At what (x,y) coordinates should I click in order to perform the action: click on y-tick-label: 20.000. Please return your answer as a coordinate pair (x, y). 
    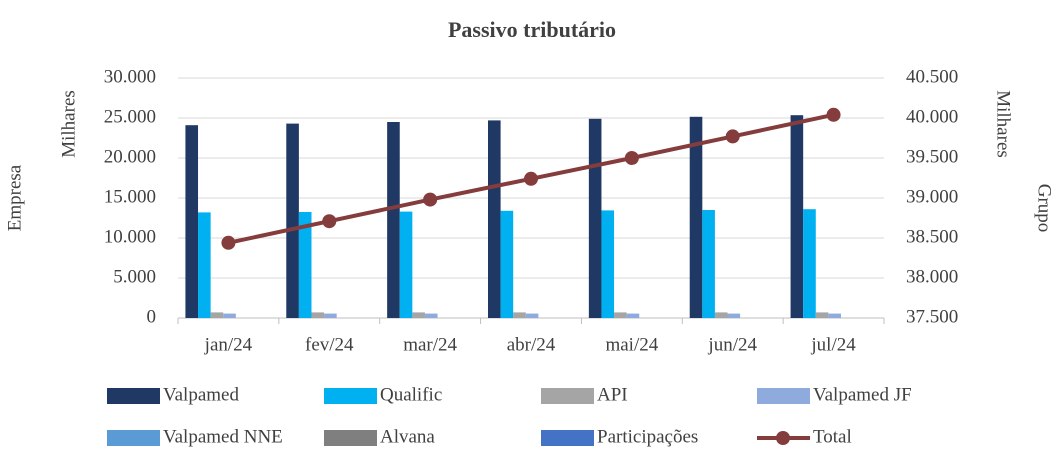
    Looking at the image, I should click on (130, 156).